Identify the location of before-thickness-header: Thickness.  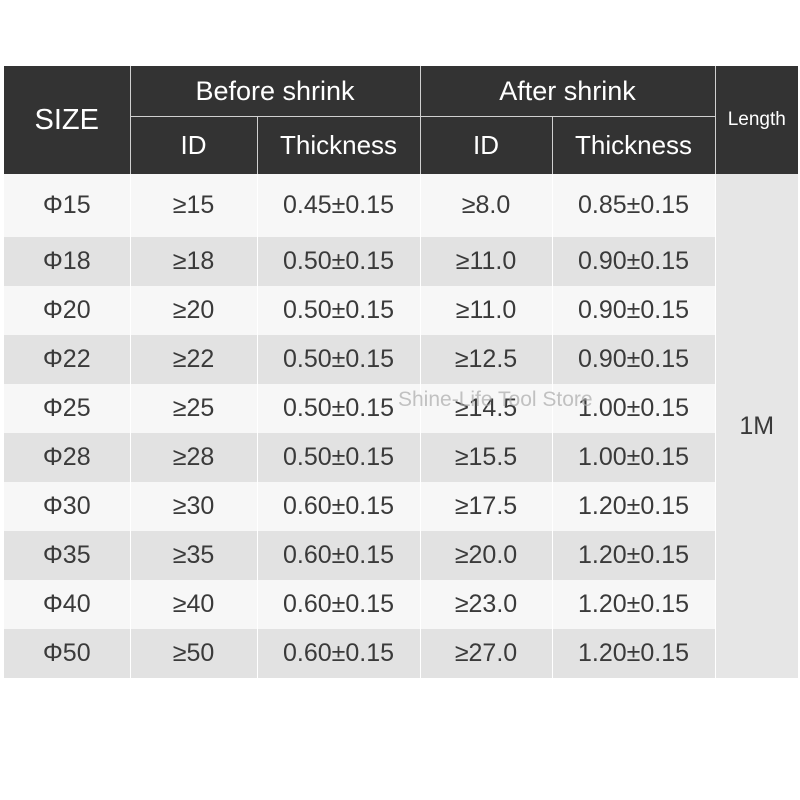
(339, 145).